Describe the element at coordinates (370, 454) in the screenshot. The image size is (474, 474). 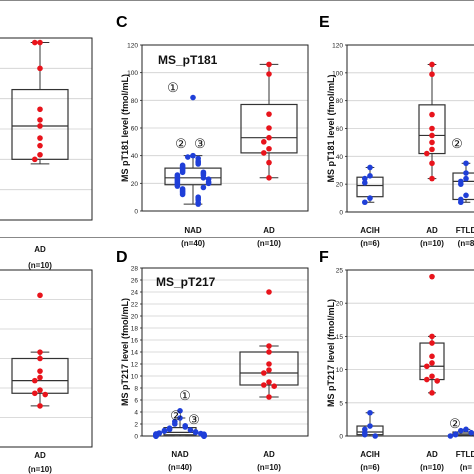
I see `x-category-label: ACIH` at that location.